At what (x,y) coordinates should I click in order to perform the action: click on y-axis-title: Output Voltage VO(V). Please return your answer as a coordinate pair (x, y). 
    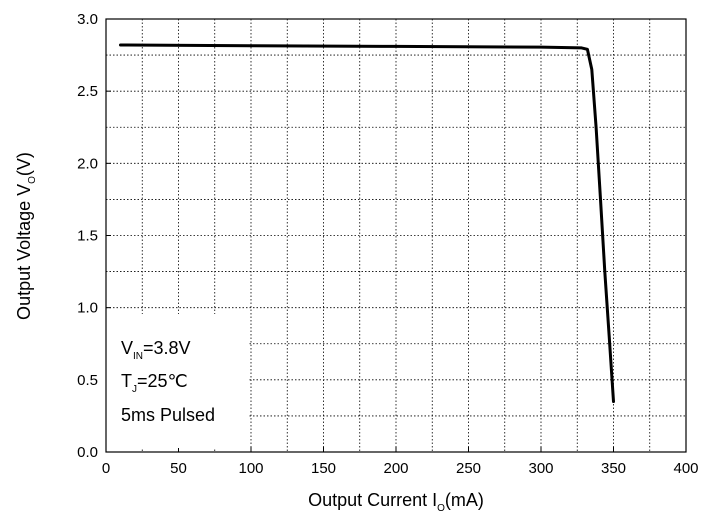
    Looking at the image, I should click on (26, 236).